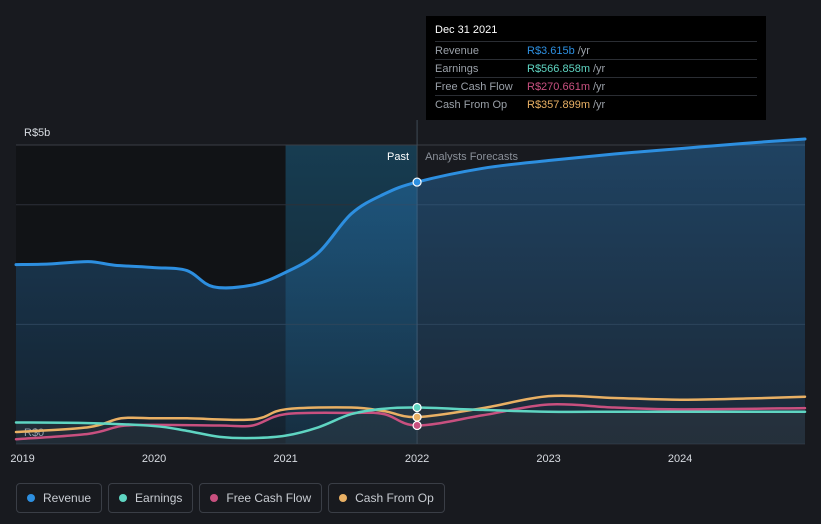 Image resolution: width=821 pixels, height=524 pixels. Describe the element at coordinates (558, 68) in the screenshot. I see `tooltip-value: R$566.858m` at that location.